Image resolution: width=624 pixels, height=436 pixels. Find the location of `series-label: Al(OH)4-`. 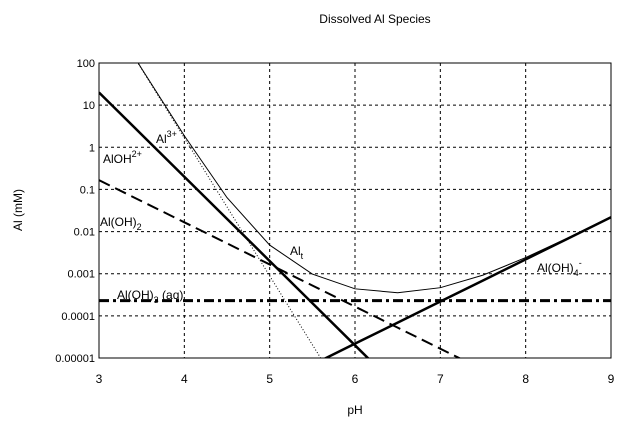

series-label: Al(OH)4- is located at coordinates (559, 268).